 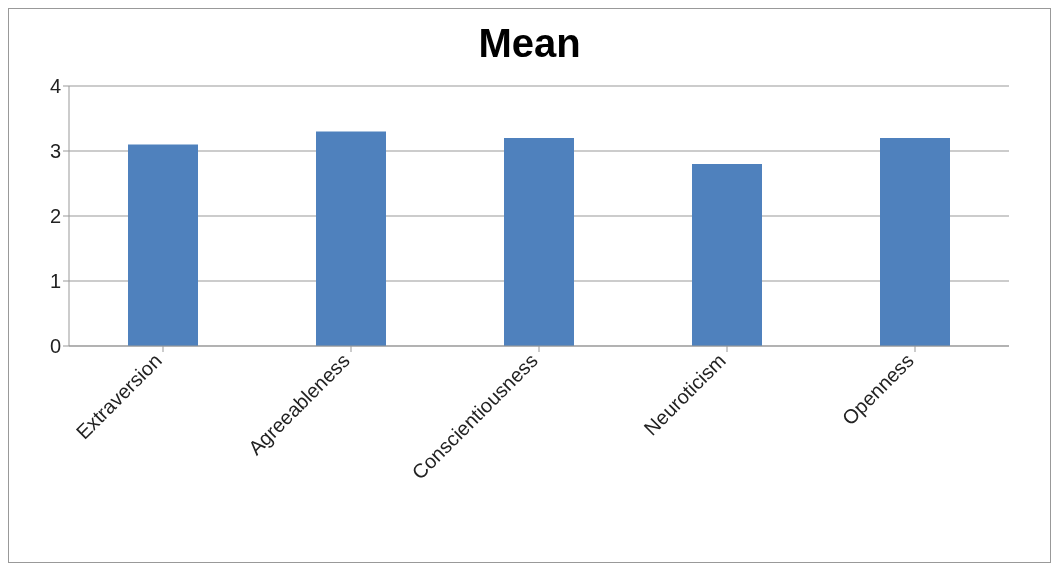 What do you see at coordinates (55, 346) in the screenshot?
I see `y-tick-label: 0` at bounding box center [55, 346].